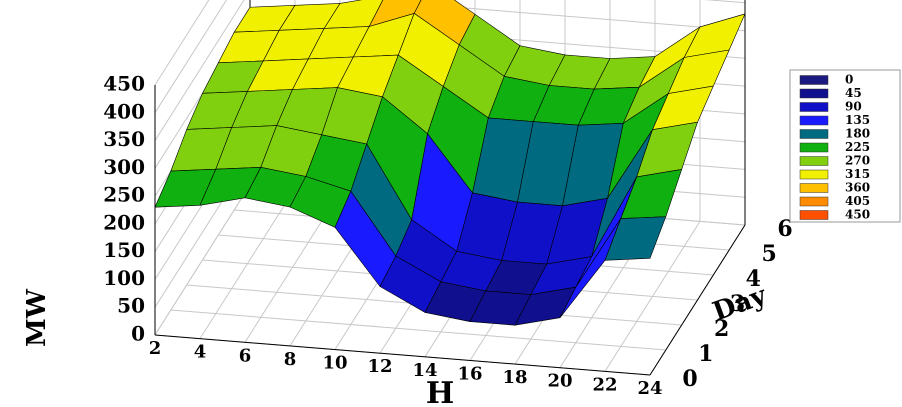 This screenshot has height=407, width=902. What do you see at coordinates (559, 381) in the screenshot?
I see `x-tick-label: 20` at bounding box center [559, 381].